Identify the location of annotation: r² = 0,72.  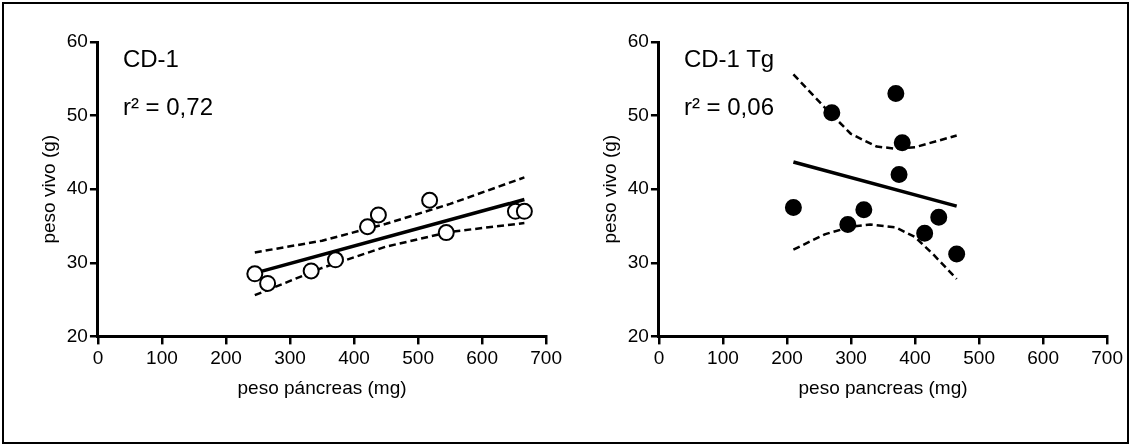
(167, 106).